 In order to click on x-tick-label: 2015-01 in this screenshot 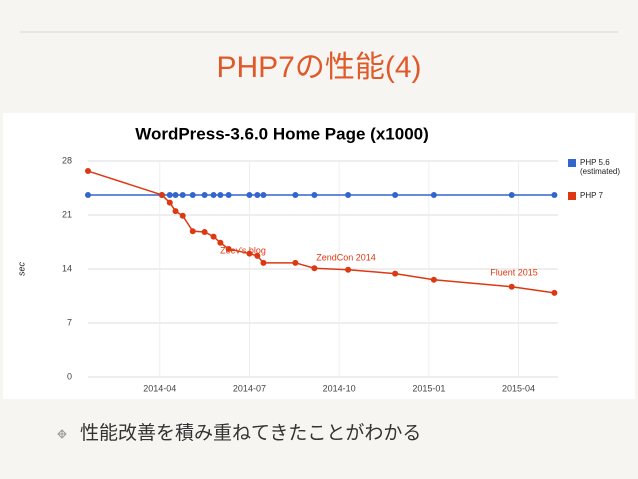, I will do `click(428, 388)`.